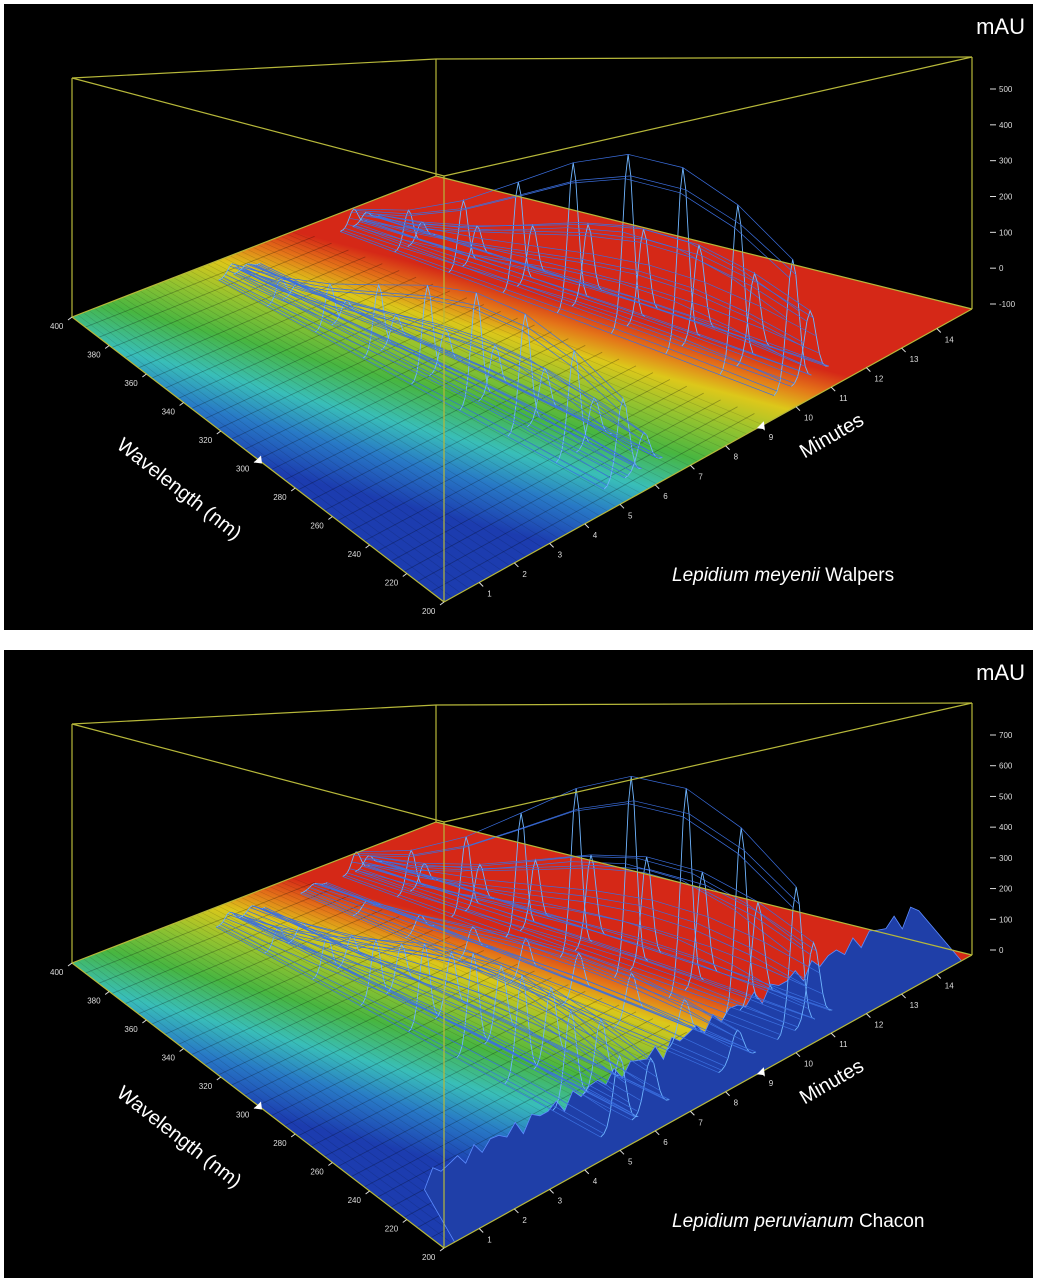 The image size is (1037, 1282). Describe the element at coordinates (860, 575) in the screenshot. I see `species-author: Walpers` at that location.